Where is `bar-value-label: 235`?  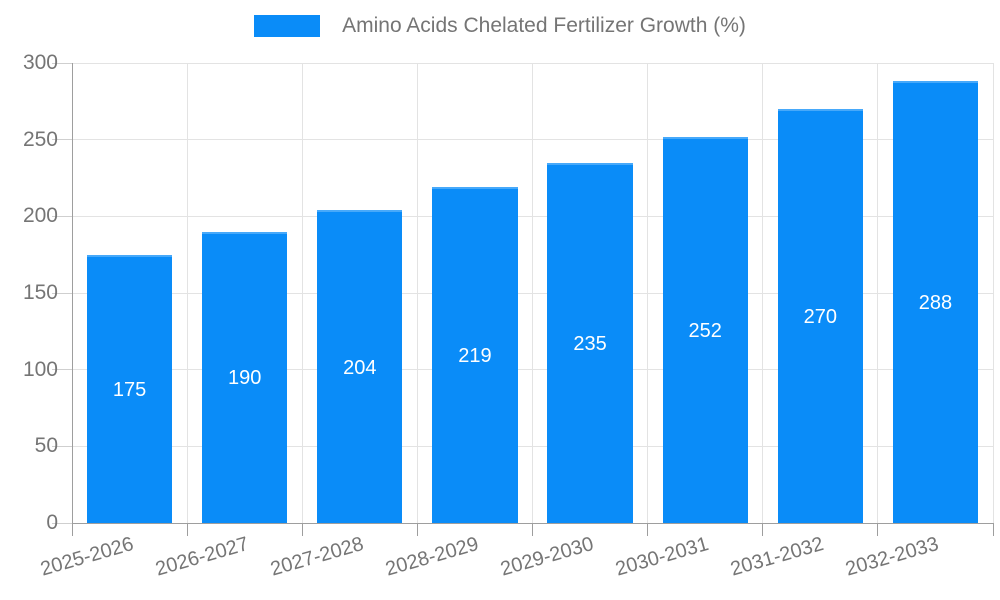 bar-value-label: 235 is located at coordinates (590, 343).